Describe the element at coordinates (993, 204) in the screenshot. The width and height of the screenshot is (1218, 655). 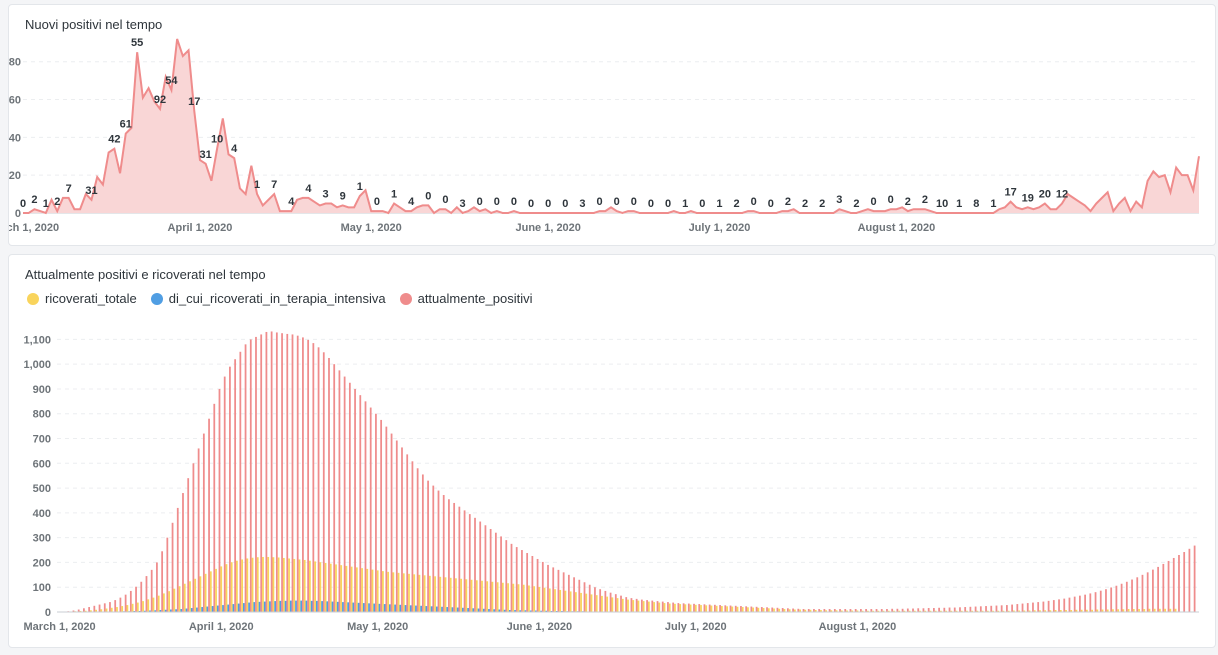
I see `data-label: 1` at that location.